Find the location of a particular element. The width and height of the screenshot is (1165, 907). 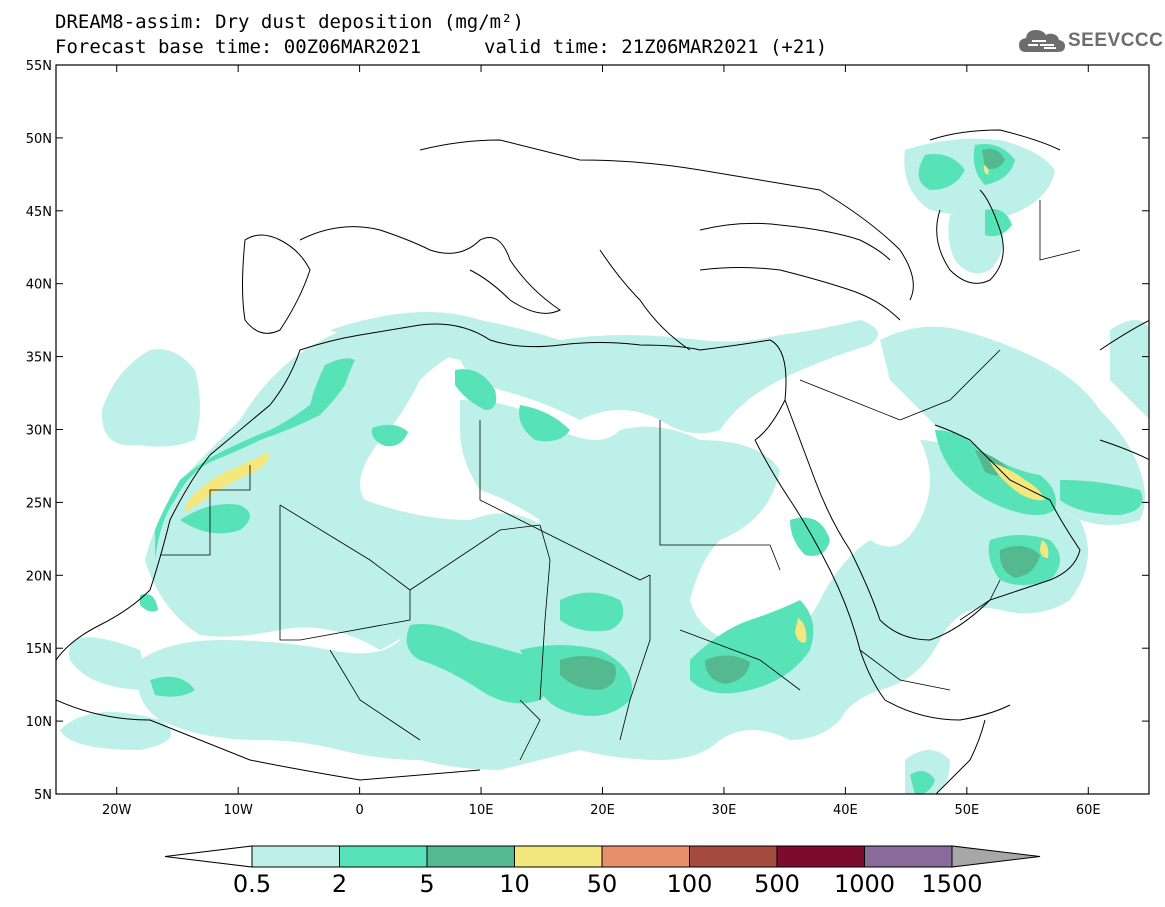

colorbar-label: 500 is located at coordinates (777, 884).